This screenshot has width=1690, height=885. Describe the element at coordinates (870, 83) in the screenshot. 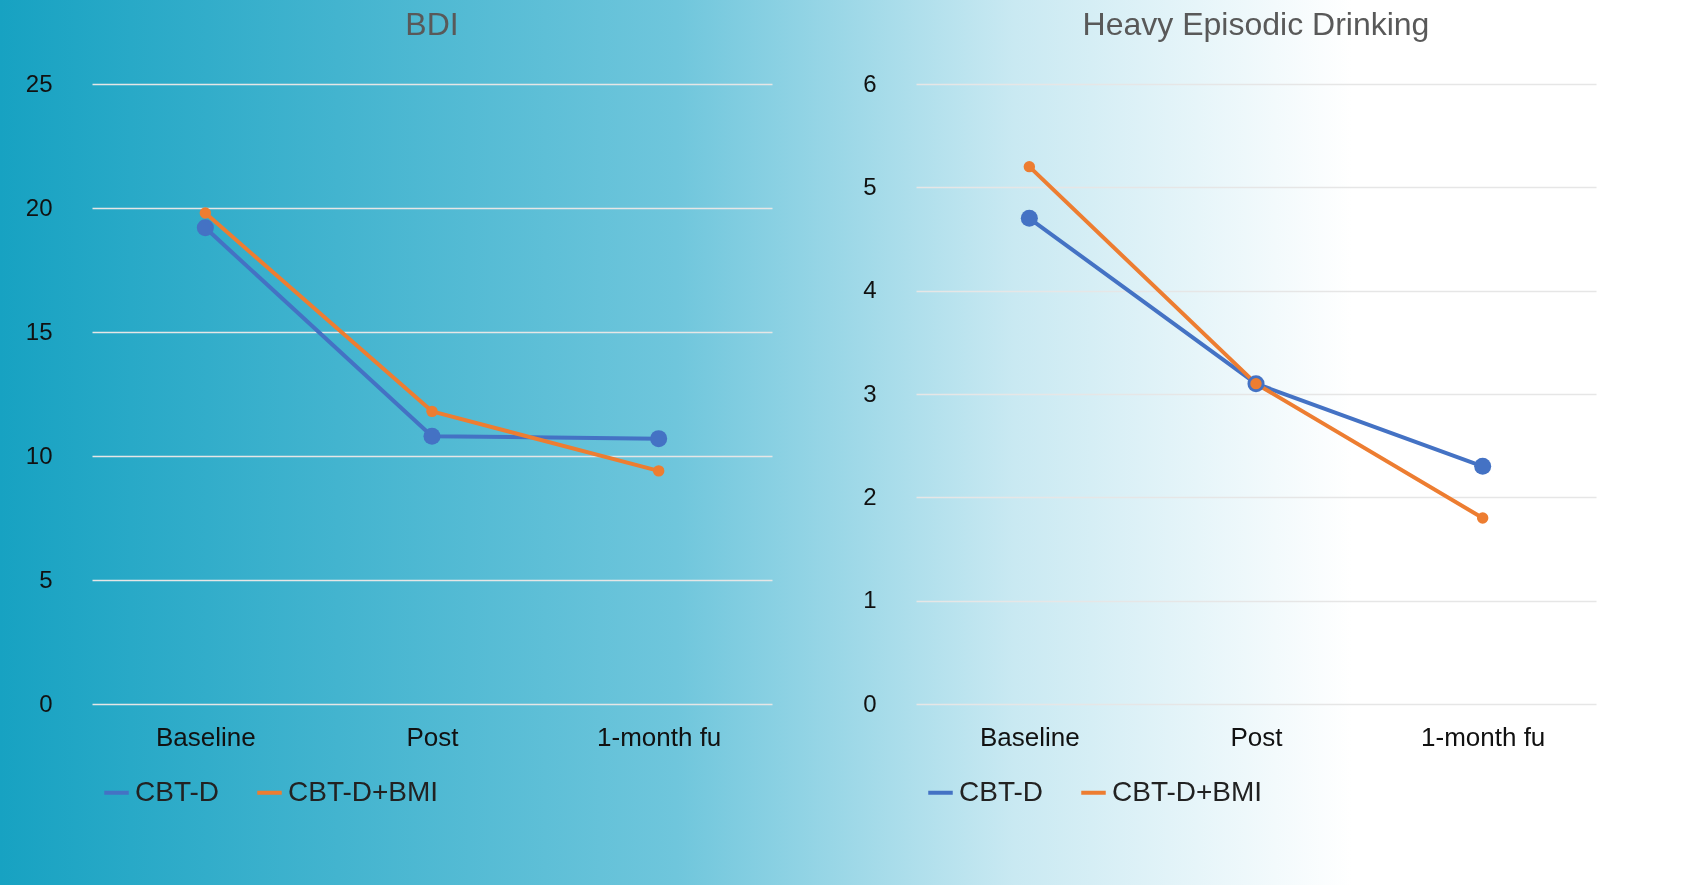

I see `y-tick-label: 6` at that location.